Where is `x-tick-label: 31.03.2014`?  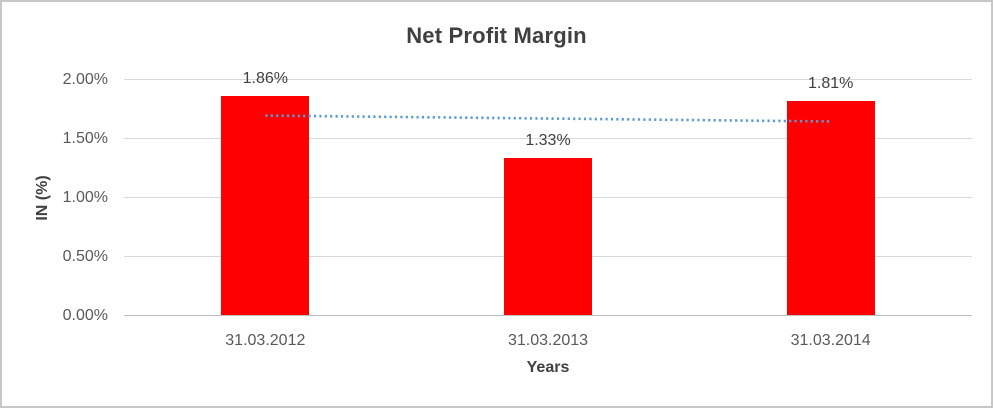
x-tick-label: 31.03.2014 is located at coordinates (830, 340).